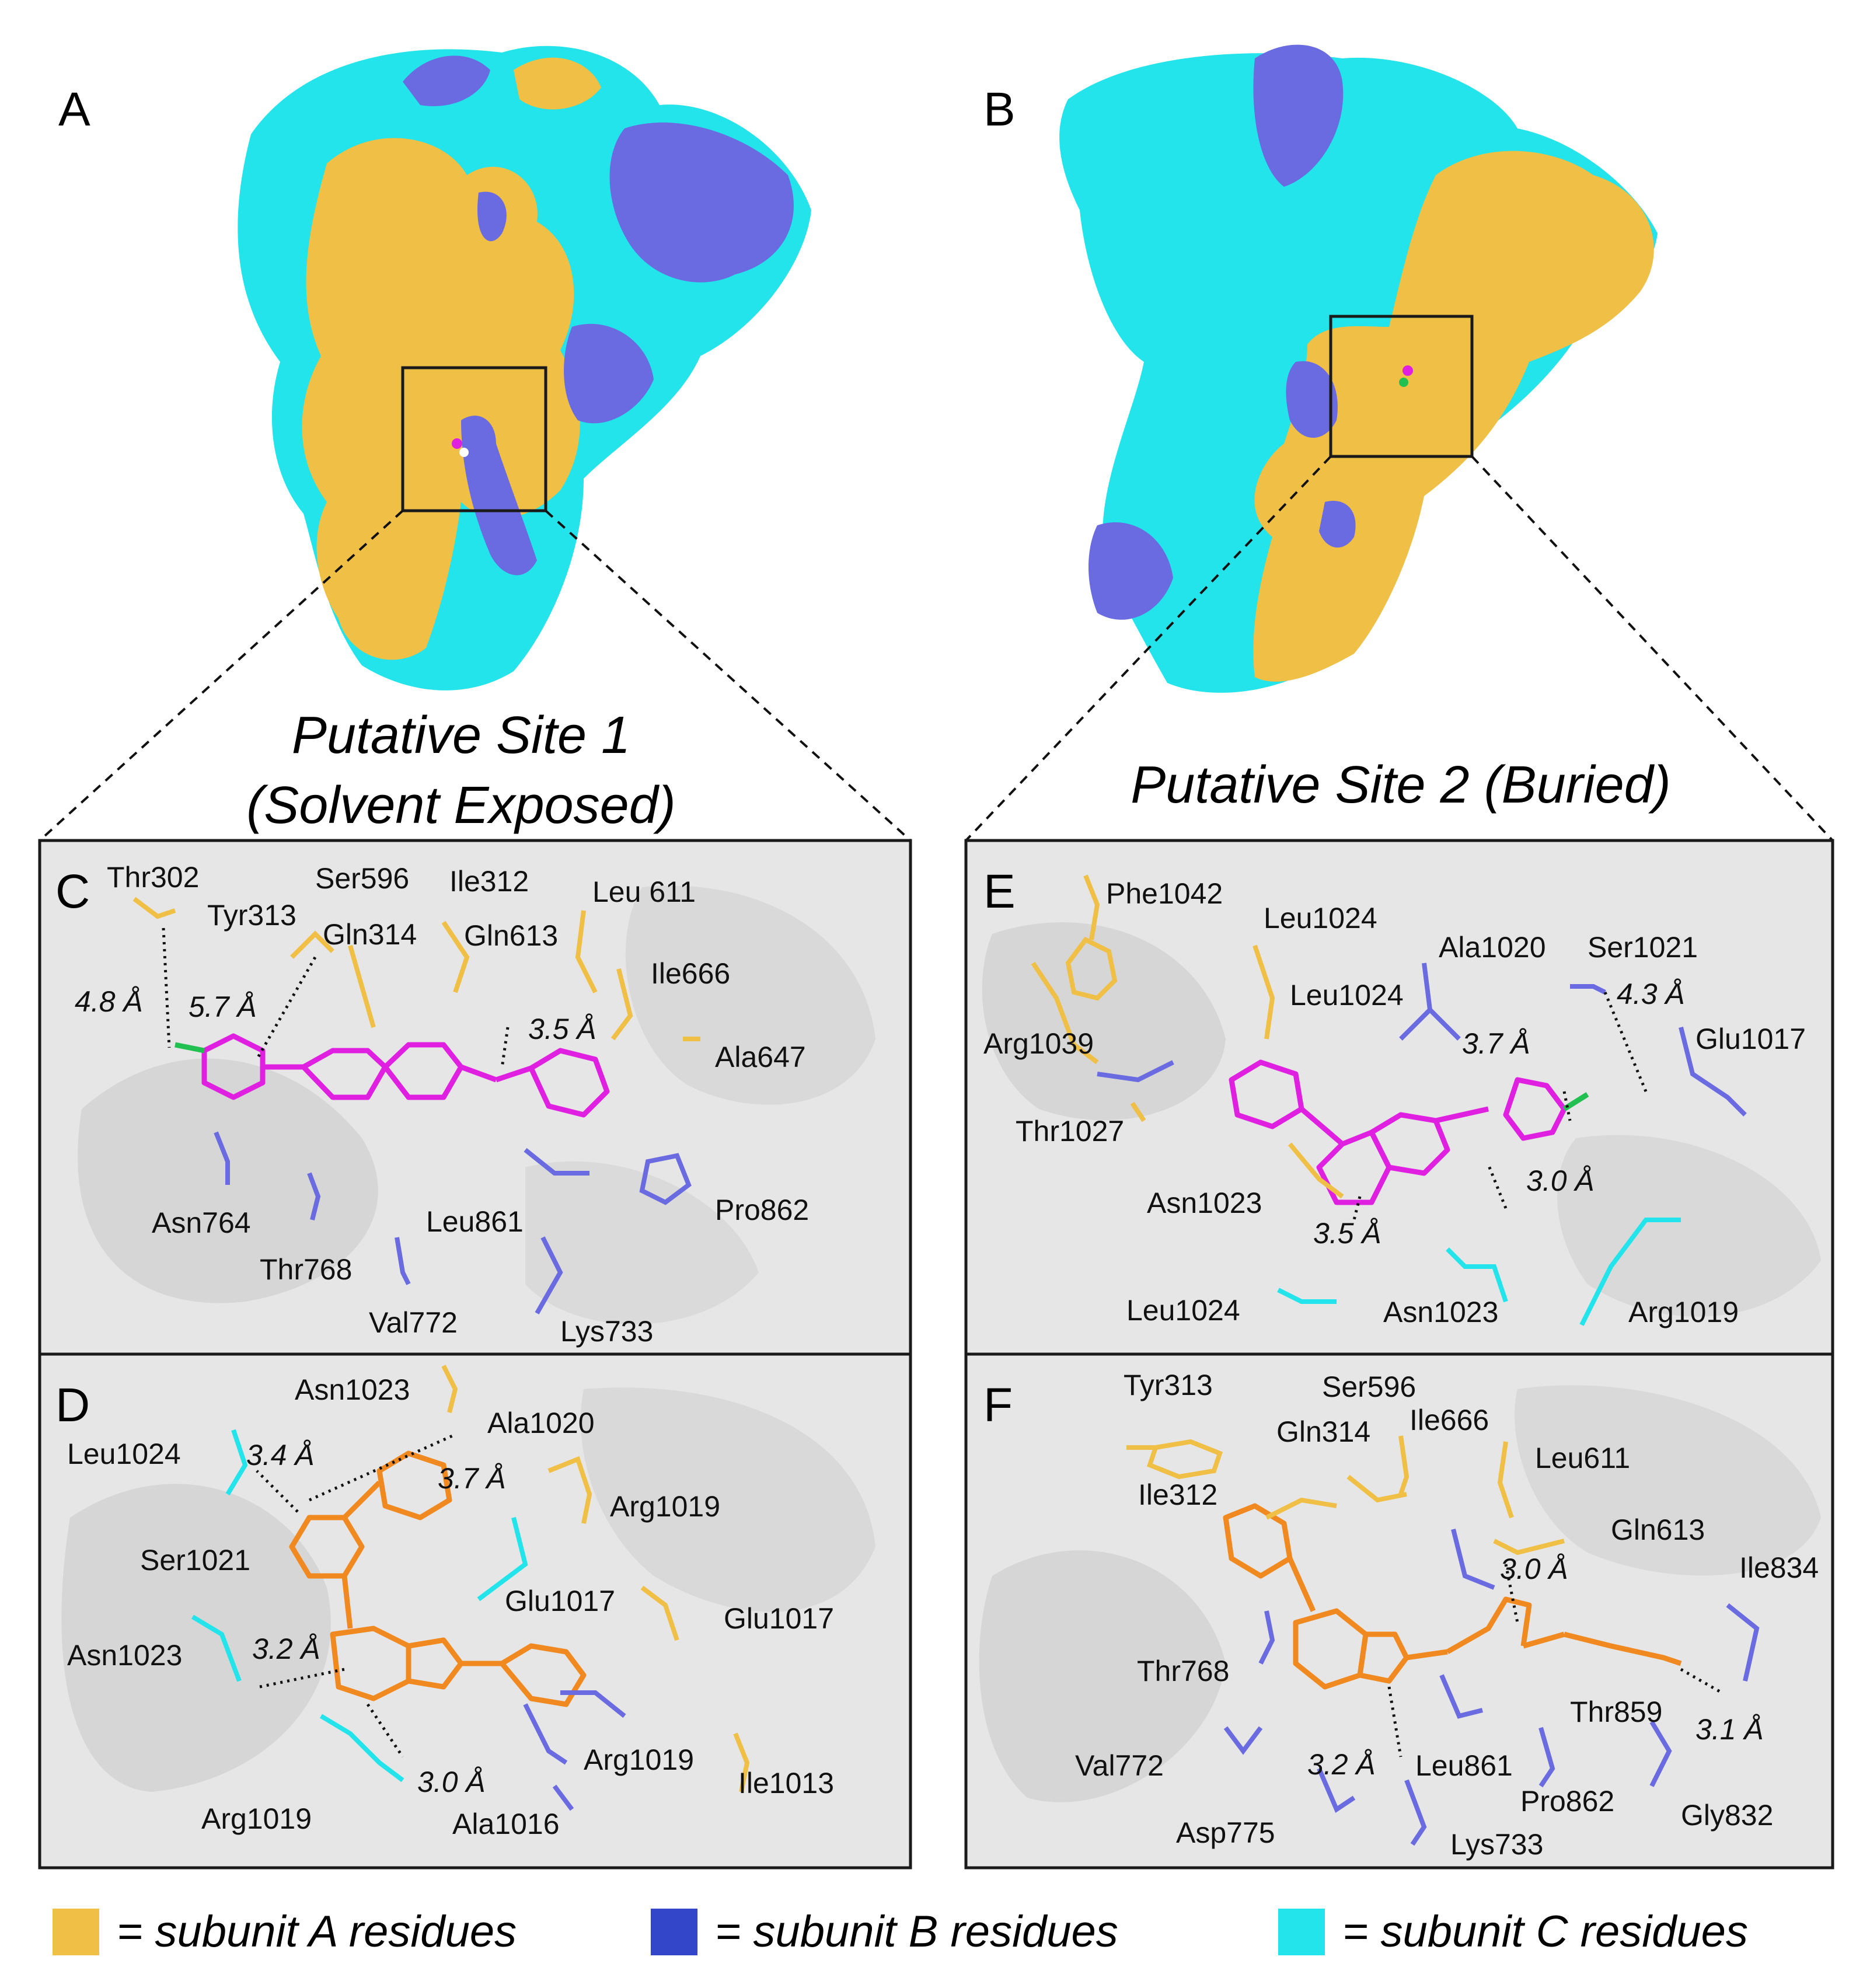 This screenshot has height=1988, width=1870. Describe the element at coordinates (1204, 1203) in the screenshot. I see `panel-e-res-asn1023-a: Asn1023` at that location.